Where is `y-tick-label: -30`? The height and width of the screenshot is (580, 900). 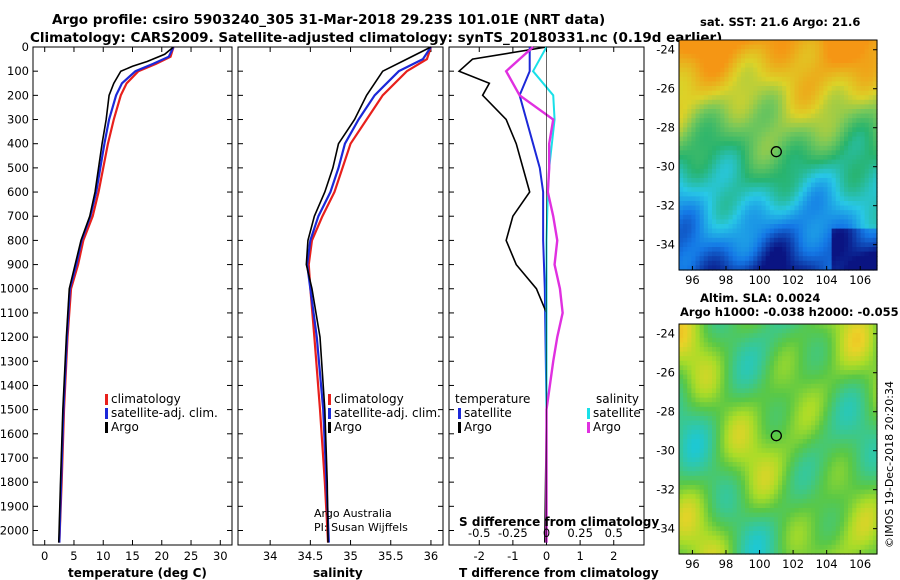 y-tick-label: -30 is located at coordinates (665, 167).